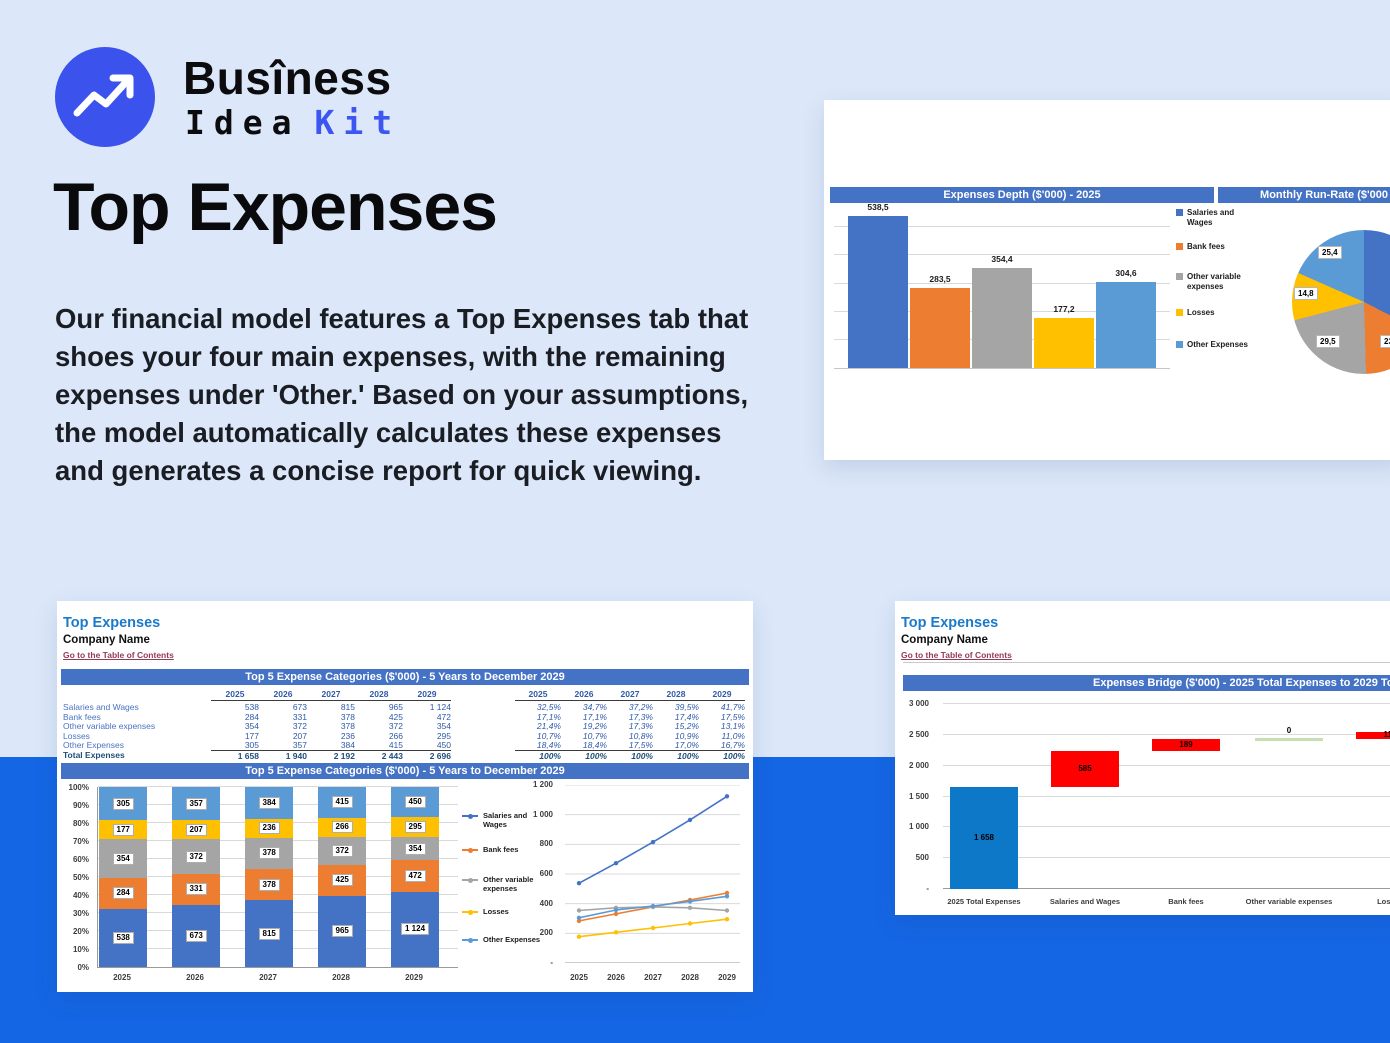 Image resolution: width=1390 pixels, height=1043 pixels. I want to click on waterfall-label: 189, so click(1186, 744).